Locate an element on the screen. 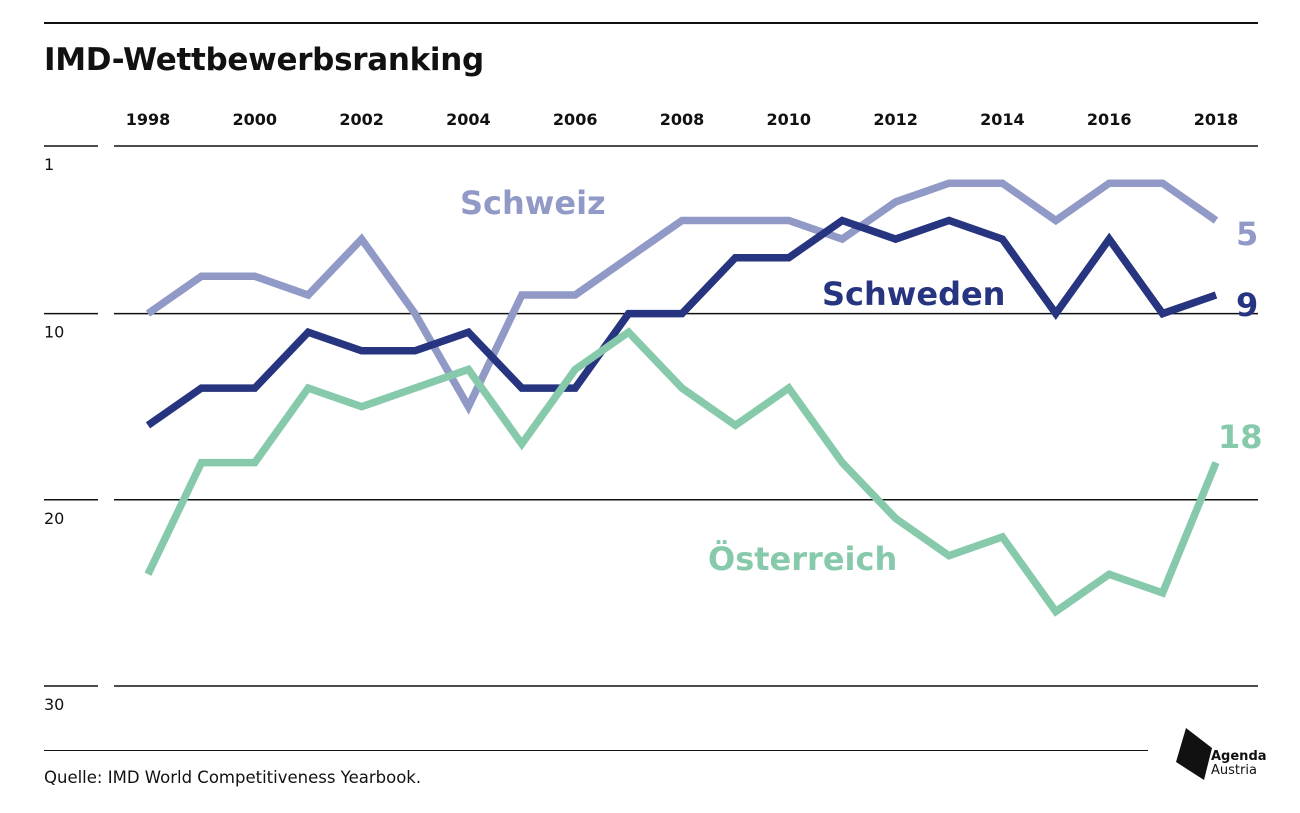 The image size is (1300, 813). x-tick-label-2004: 2004 is located at coordinates (468, 119).